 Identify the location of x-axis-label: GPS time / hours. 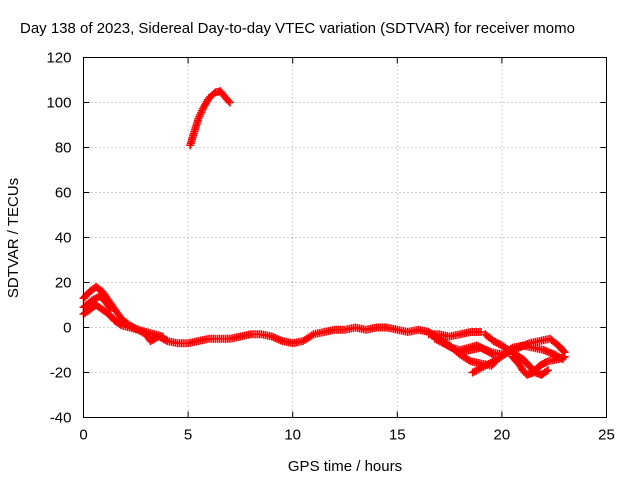
(345, 466).